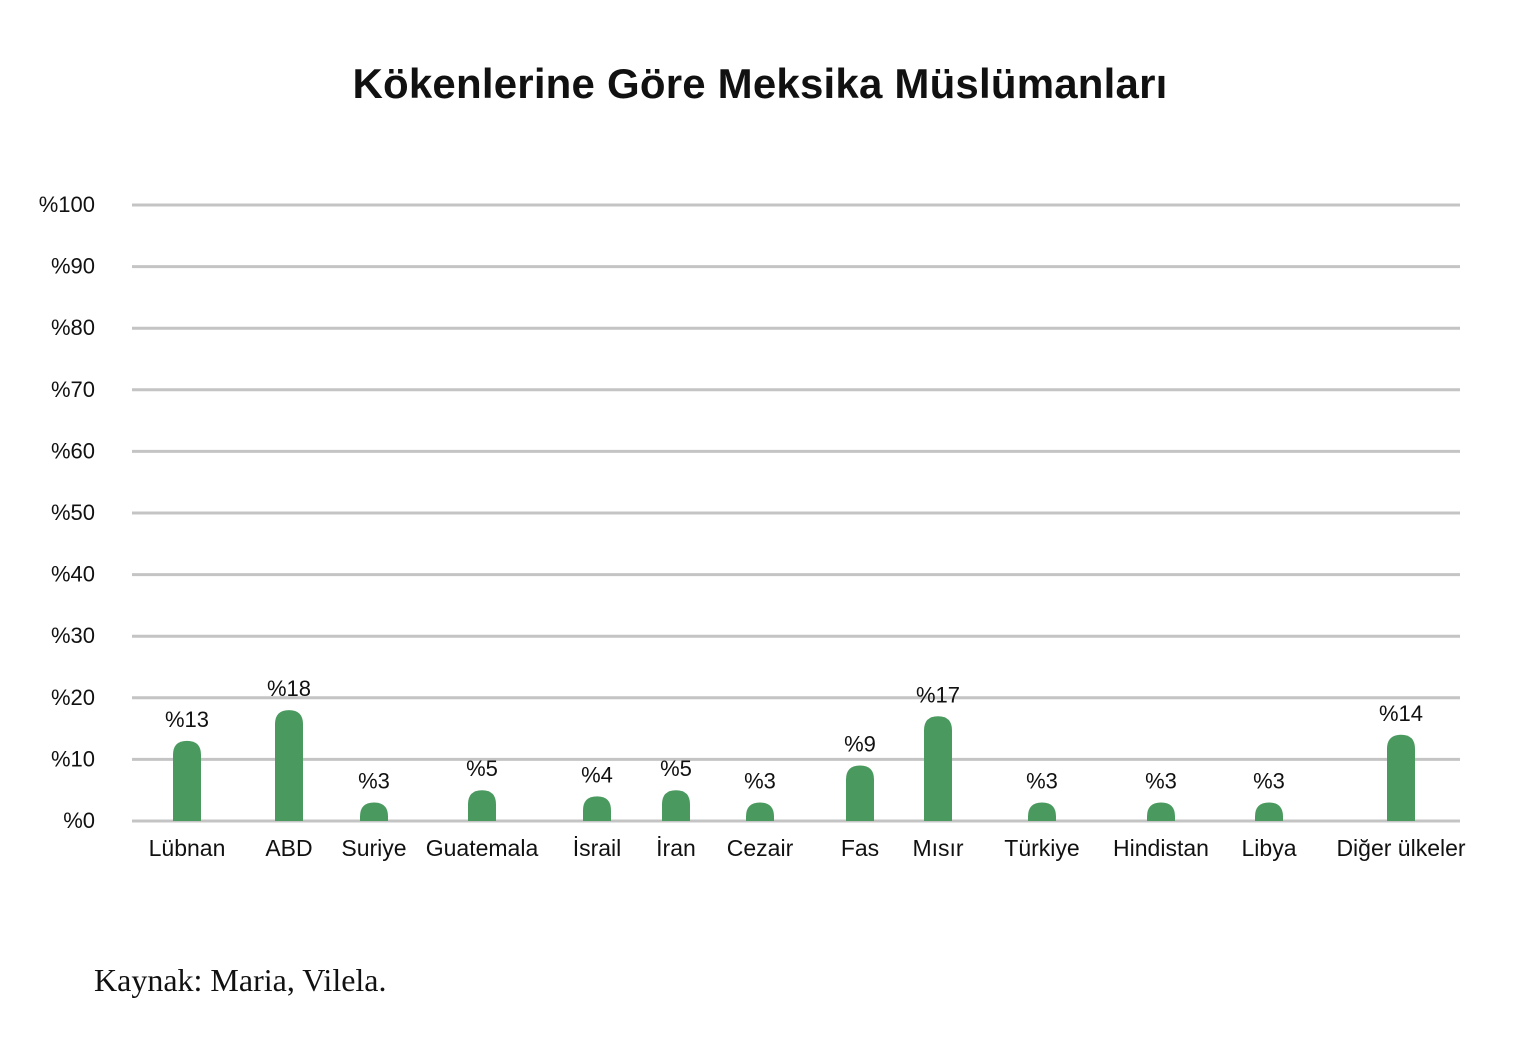  What do you see at coordinates (860, 744) in the screenshot?
I see `data-label: %9` at bounding box center [860, 744].